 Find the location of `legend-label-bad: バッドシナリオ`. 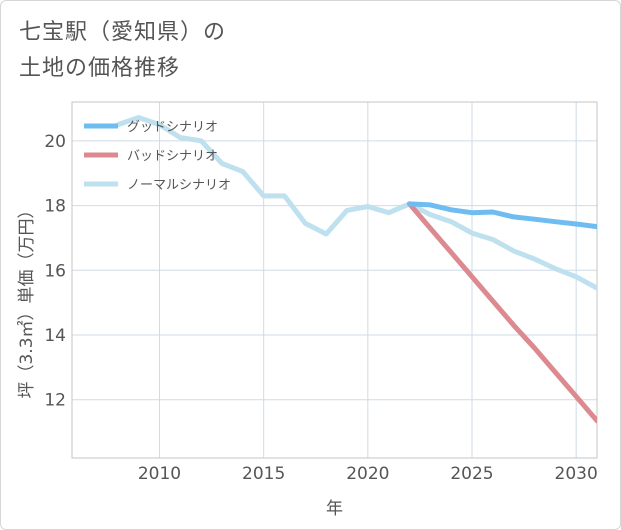

legend-label-bad: バッドシナリオ is located at coordinates (172, 156).